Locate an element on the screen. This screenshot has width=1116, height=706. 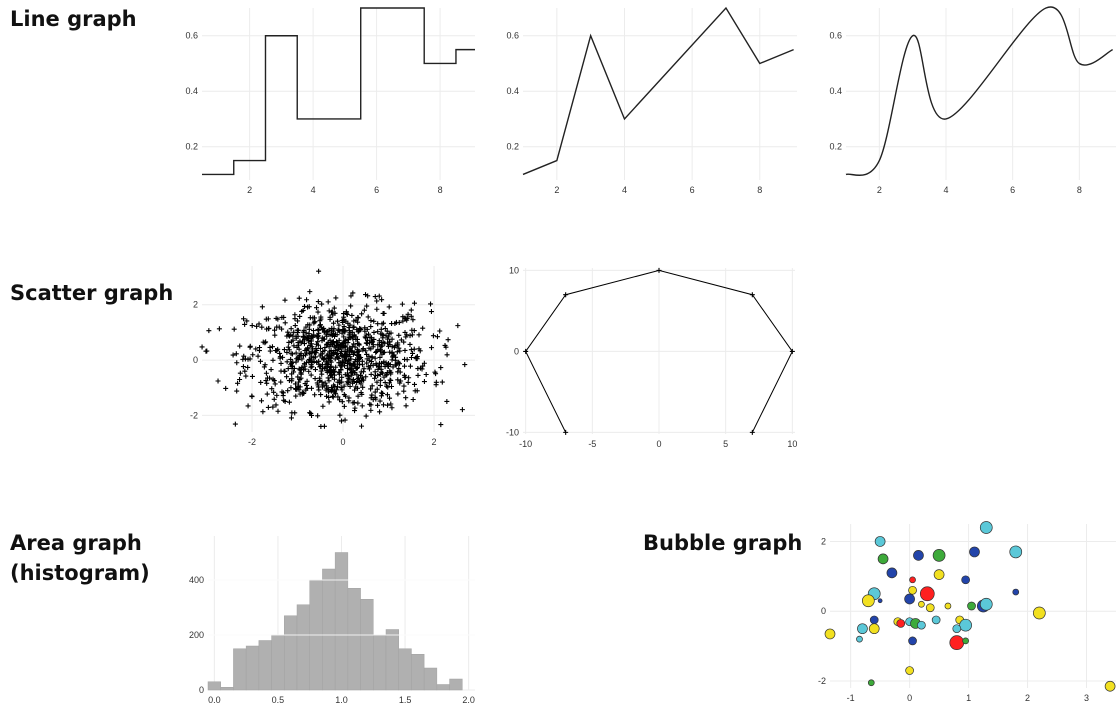
x-tick-label: 1 is located at coordinates (968, 698).